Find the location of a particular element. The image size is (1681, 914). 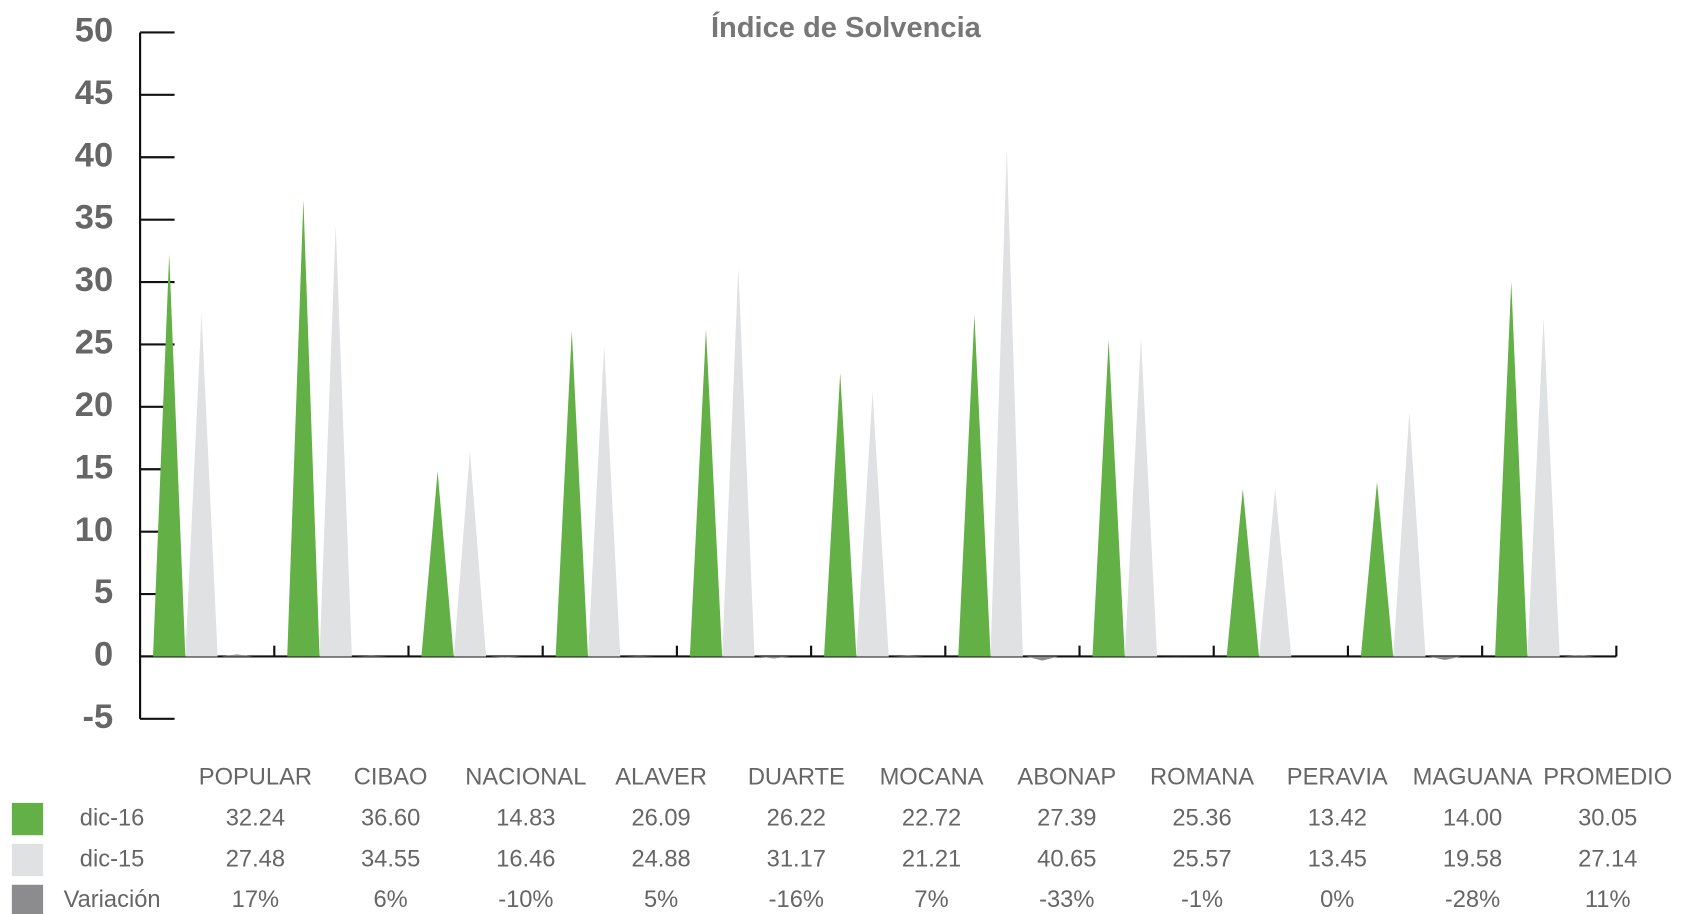

y-tick-label: 50 is located at coordinates (94, 31).